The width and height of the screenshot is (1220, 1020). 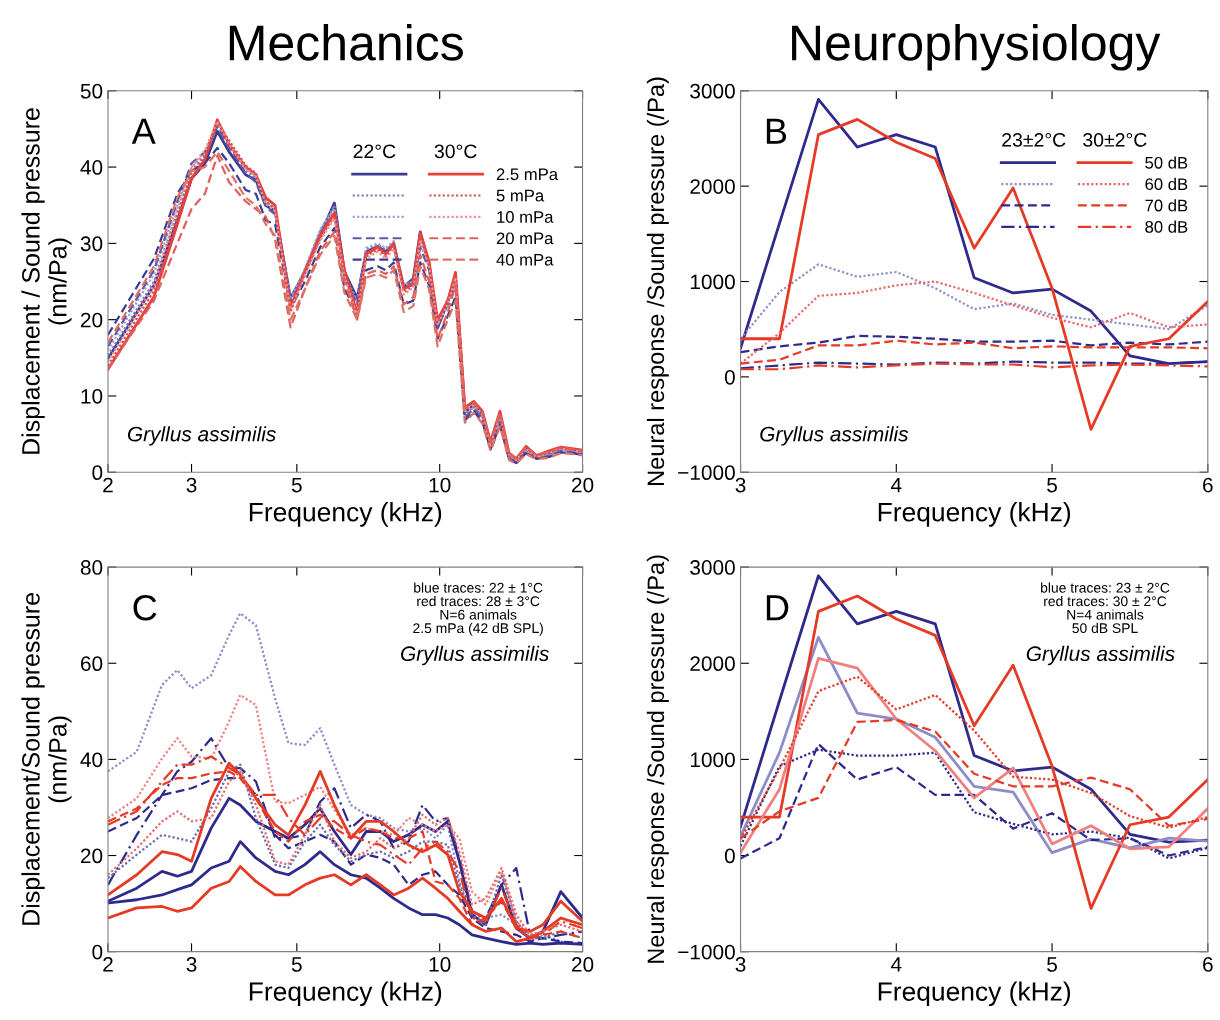 I want to click on legend-label: 70 dB, so click(x=1166, y=205).